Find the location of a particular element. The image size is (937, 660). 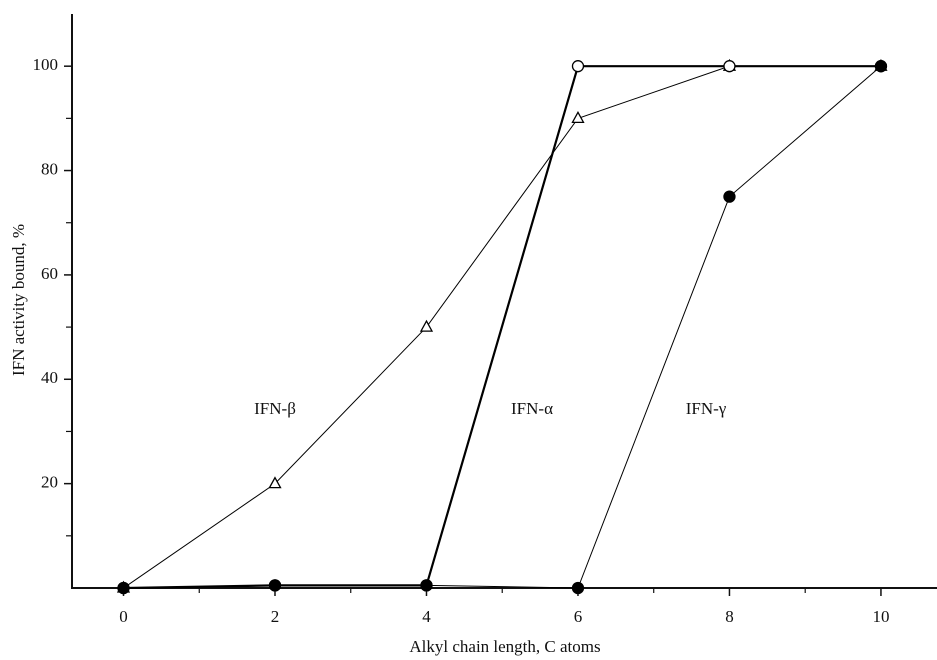

series-label: IFN-β is located at coordinates (275, 408).